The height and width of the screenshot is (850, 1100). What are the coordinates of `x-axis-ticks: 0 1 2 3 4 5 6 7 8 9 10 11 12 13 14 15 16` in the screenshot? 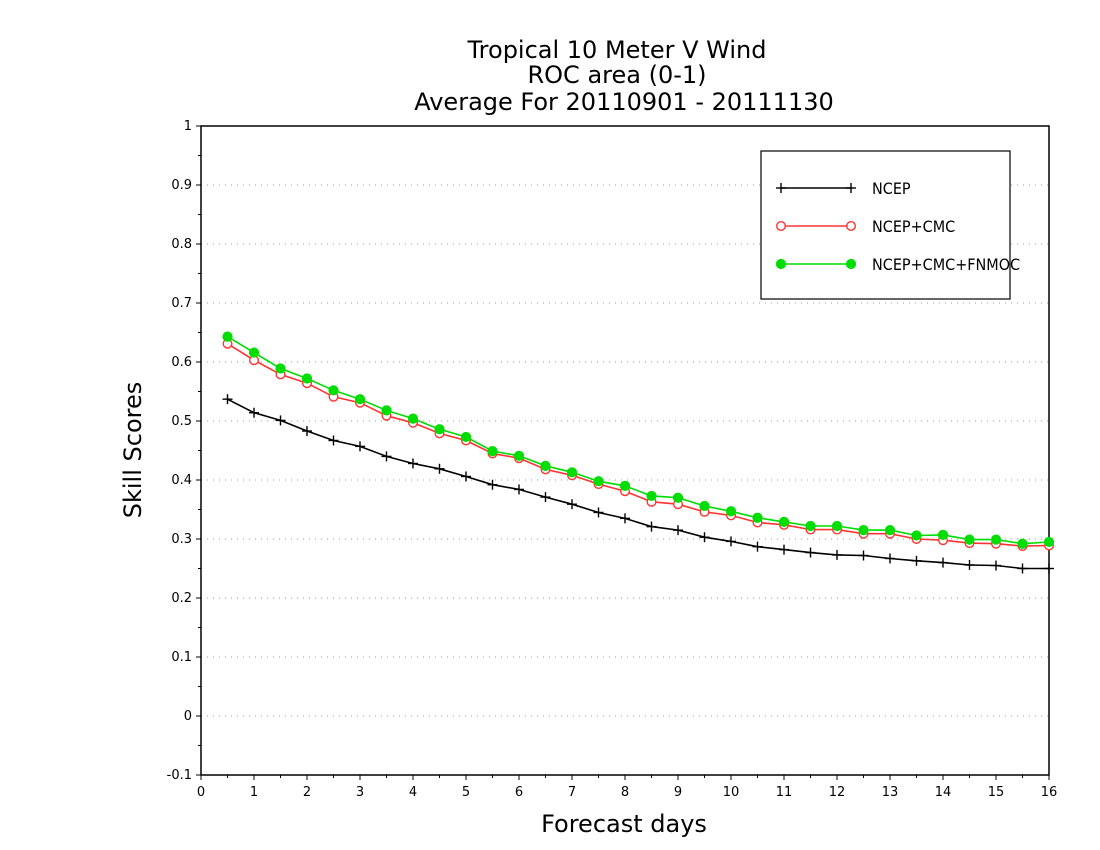 It's located at (627, 787).